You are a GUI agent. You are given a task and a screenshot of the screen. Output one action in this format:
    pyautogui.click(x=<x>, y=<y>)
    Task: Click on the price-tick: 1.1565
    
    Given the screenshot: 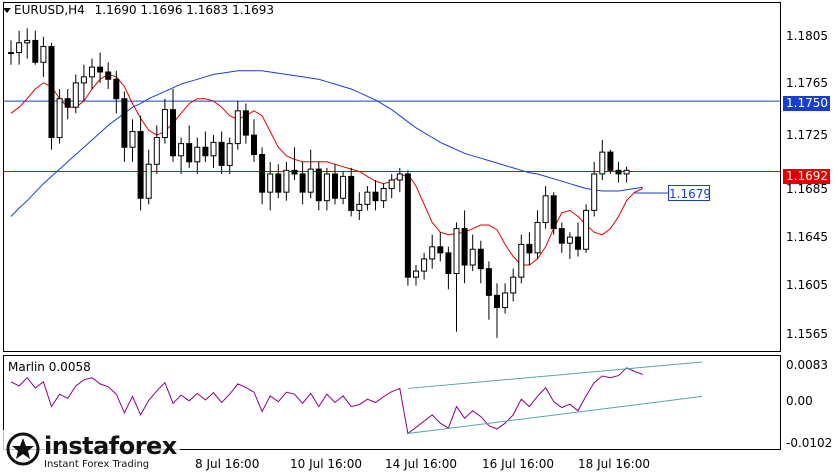 What is the action you would take?
    pyautogui.click(x=807, y=334)
    